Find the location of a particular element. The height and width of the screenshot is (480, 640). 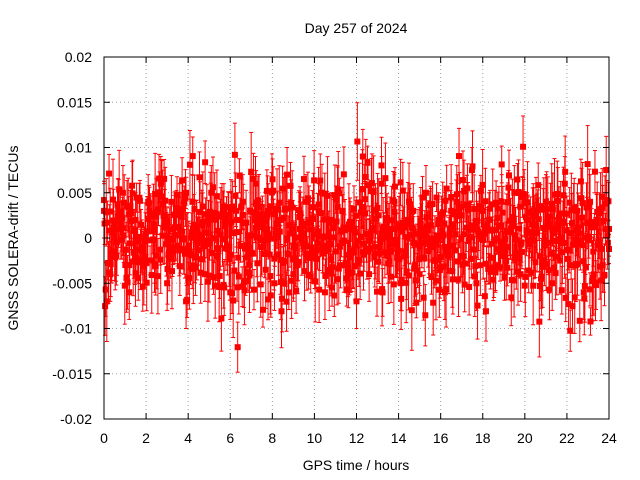

y-tick-label: -0.005 is located at coordinates (72, 283).